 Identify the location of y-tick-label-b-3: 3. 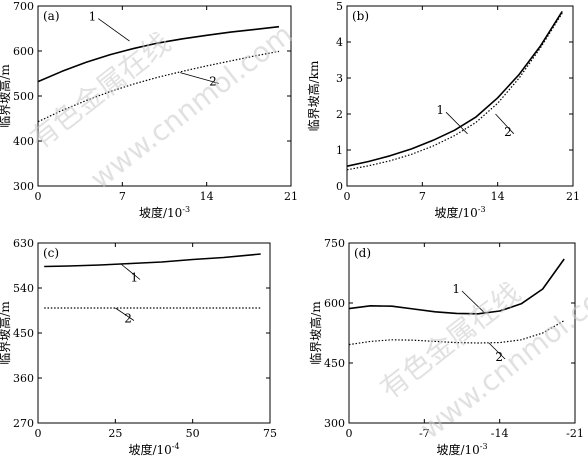
(339, 78).